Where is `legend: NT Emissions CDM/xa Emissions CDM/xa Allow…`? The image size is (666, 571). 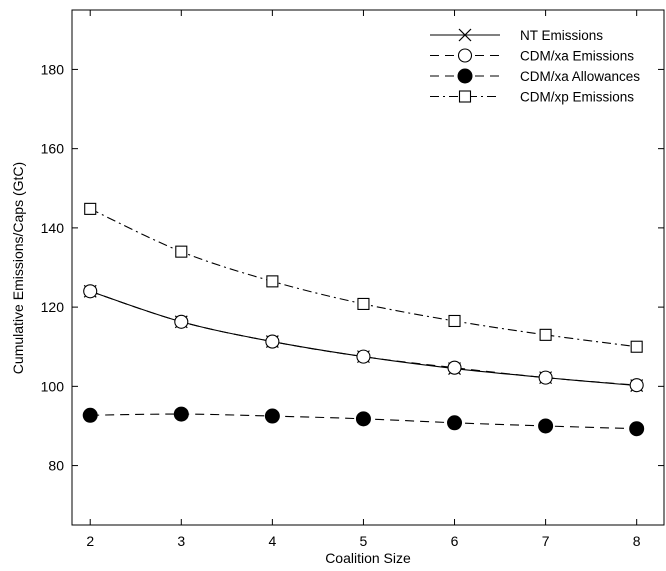 legend: NT Emissions CDM/xa Emissions CDM/xa Allow… is located at coordinates (535, 66).